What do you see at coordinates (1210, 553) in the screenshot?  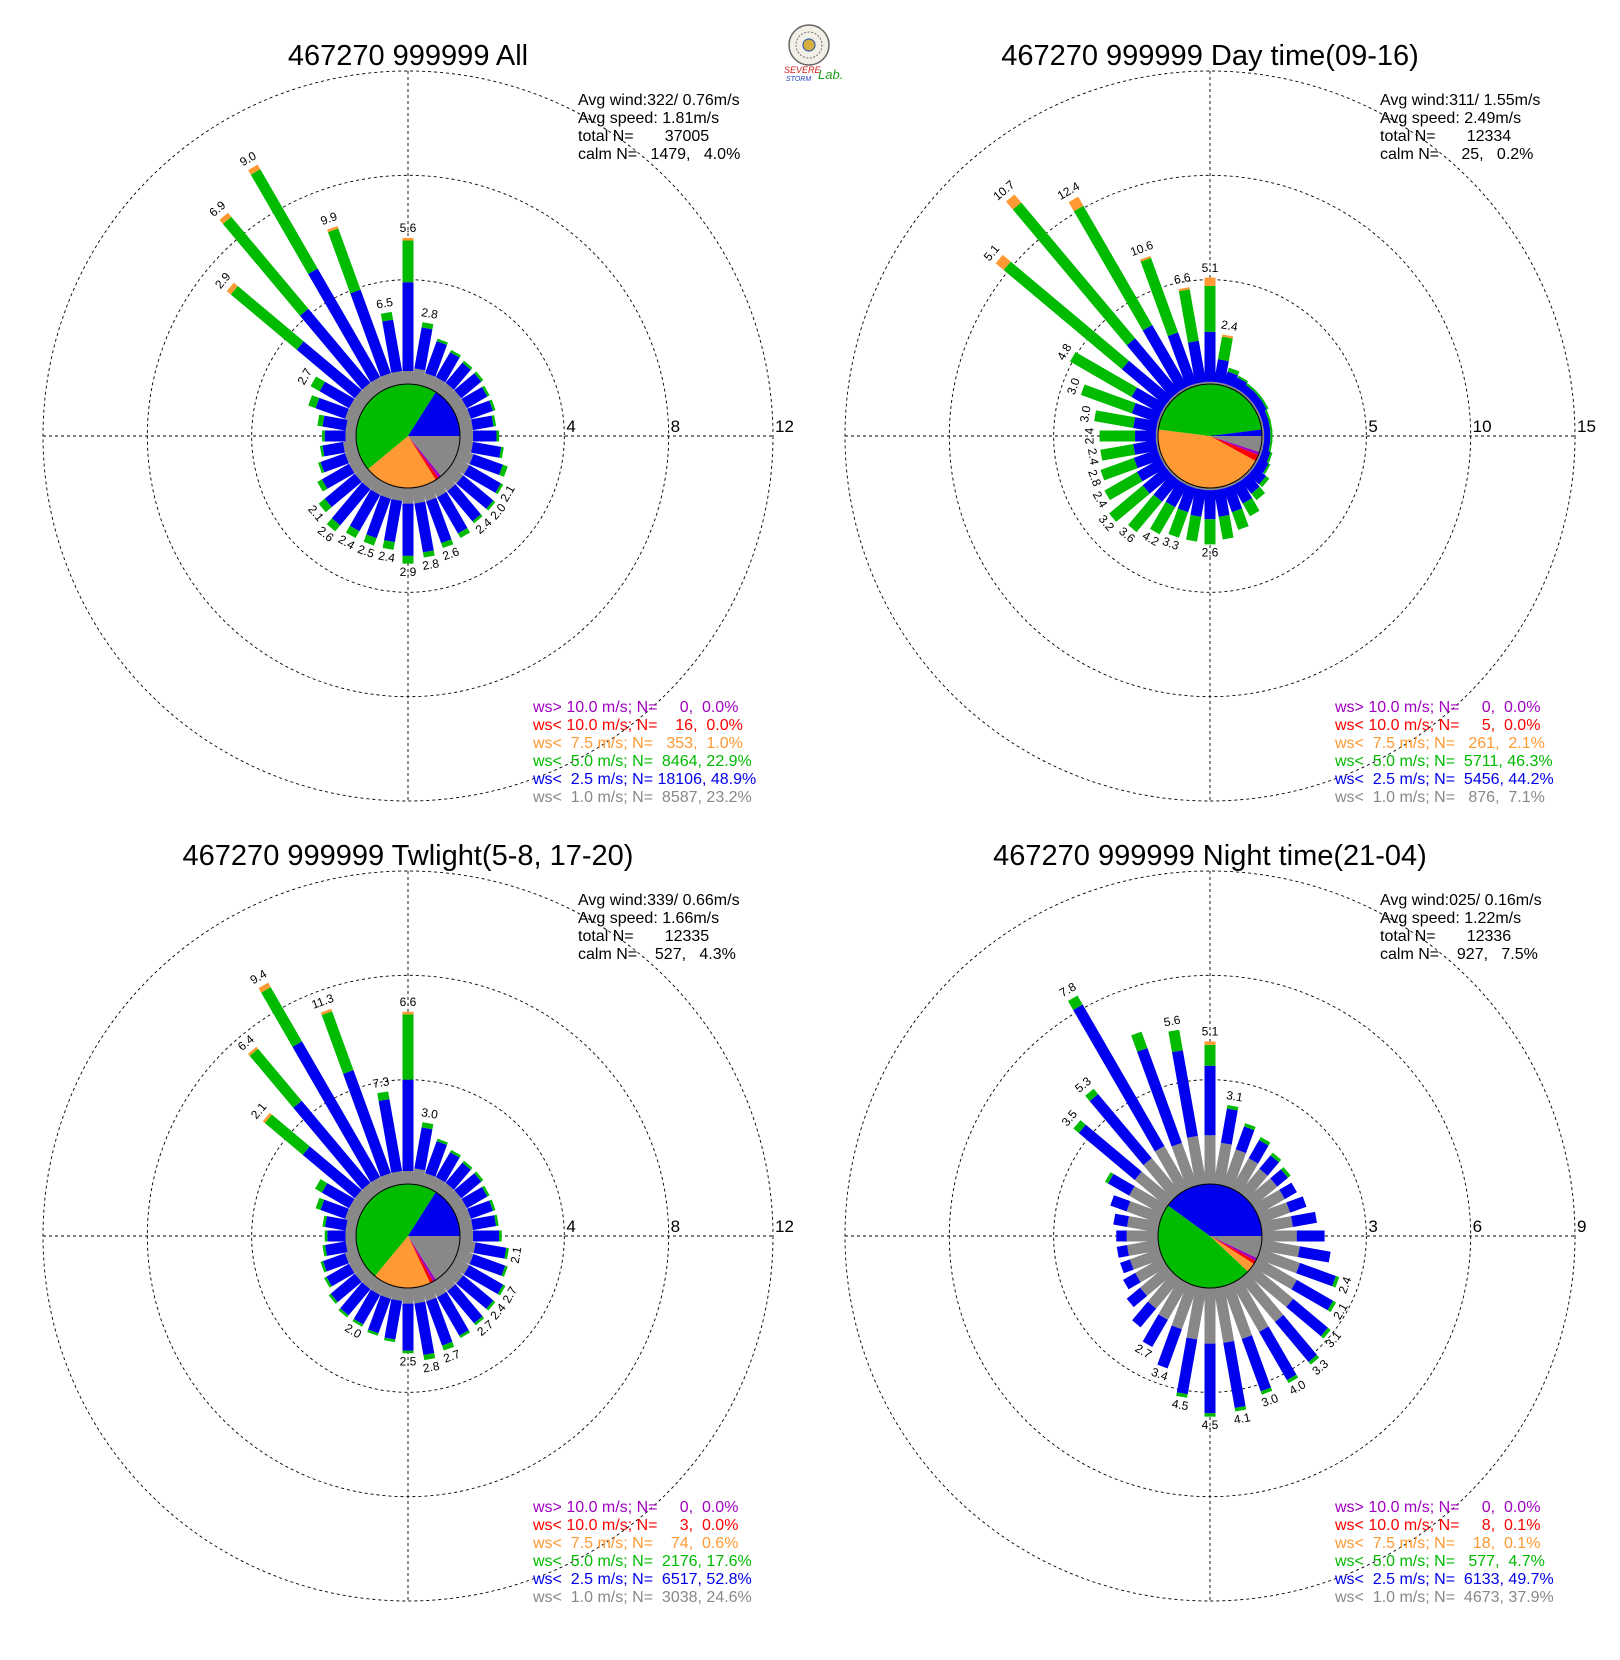 I see `bar-value-label: 2.6` at bounding box center [1210, 553].